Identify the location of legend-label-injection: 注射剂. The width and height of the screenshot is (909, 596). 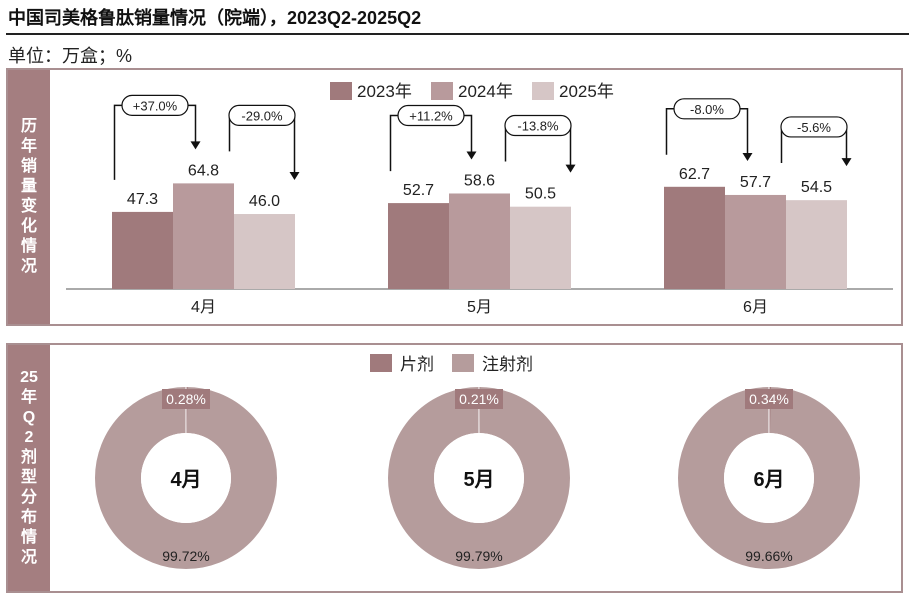
(507, 364).